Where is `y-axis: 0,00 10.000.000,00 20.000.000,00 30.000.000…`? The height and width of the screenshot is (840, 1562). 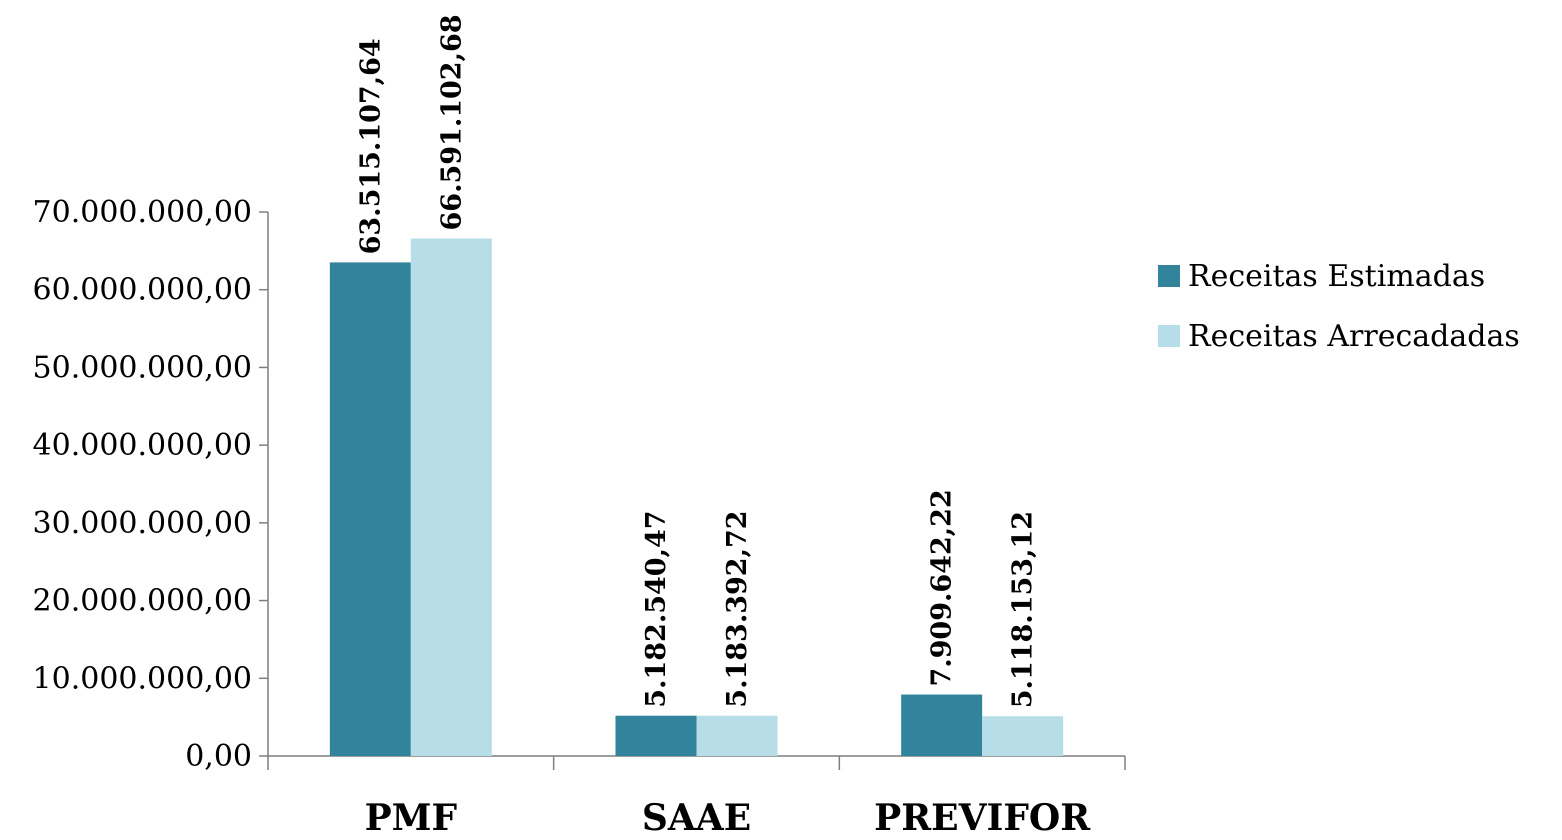 y-axis: 0,00 10.000.000,00 20.000.000,00 30.000.000… is located at coordinates (151, 484).